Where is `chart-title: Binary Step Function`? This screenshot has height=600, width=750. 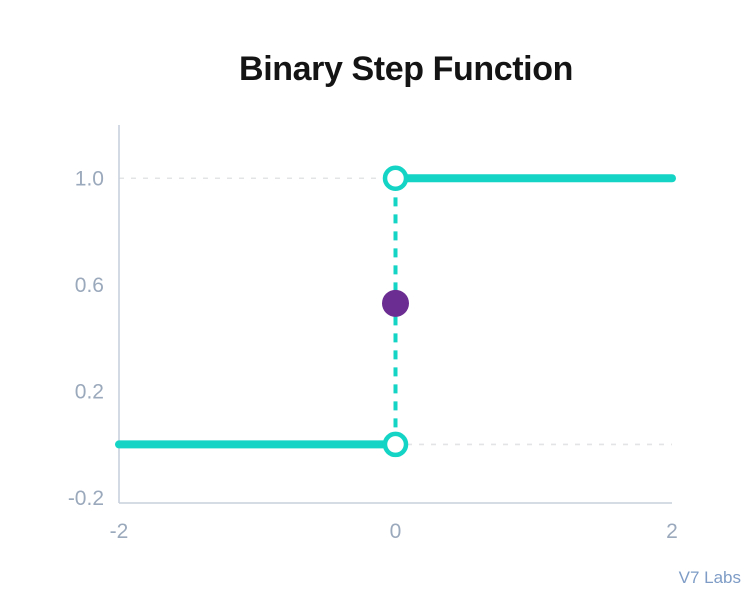
chart-title: Binary Step Function is located at coordinates (406, 69).